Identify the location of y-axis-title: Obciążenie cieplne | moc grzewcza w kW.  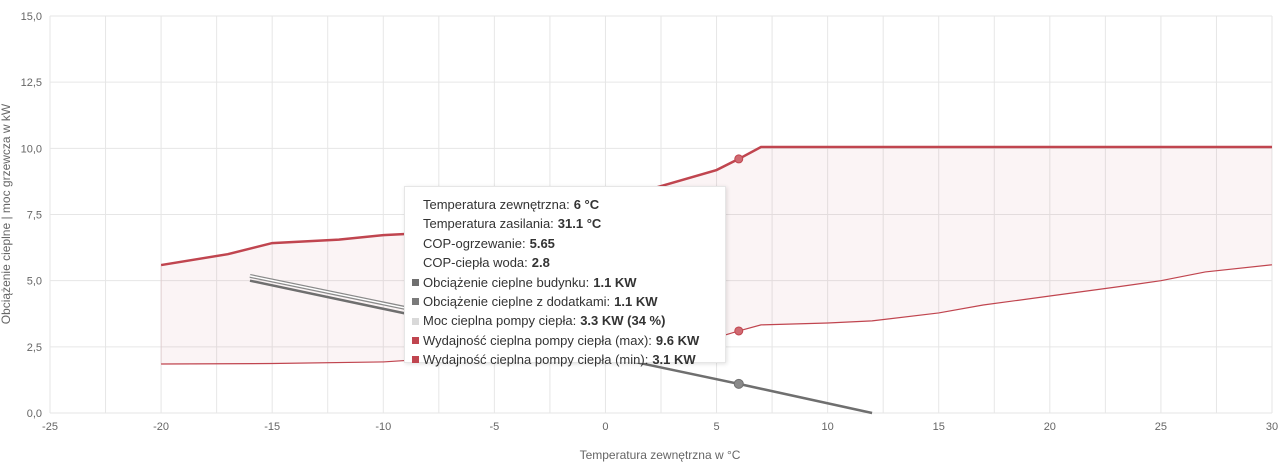
(6, 213).